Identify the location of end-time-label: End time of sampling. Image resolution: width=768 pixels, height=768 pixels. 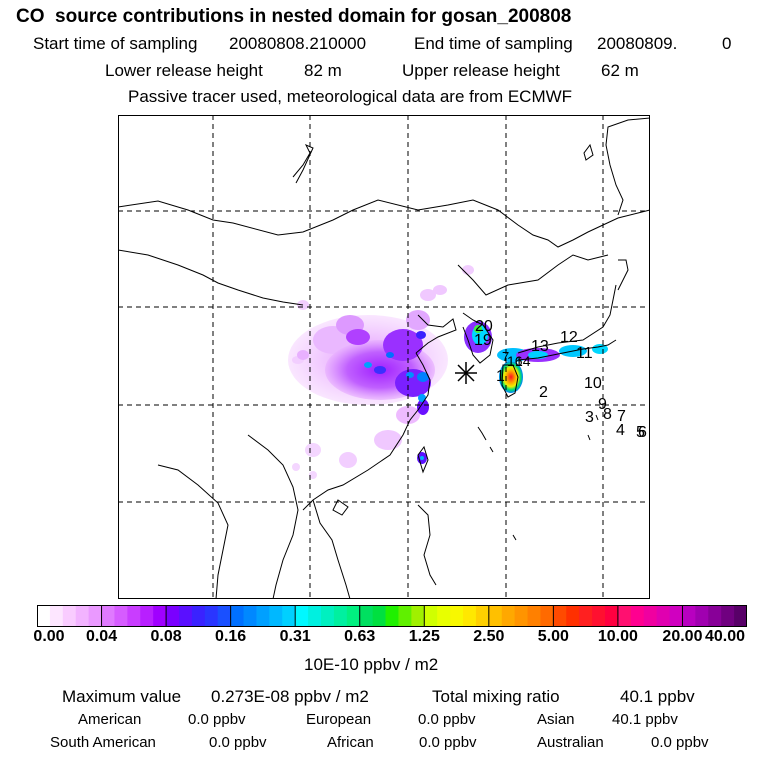
(493, 43).